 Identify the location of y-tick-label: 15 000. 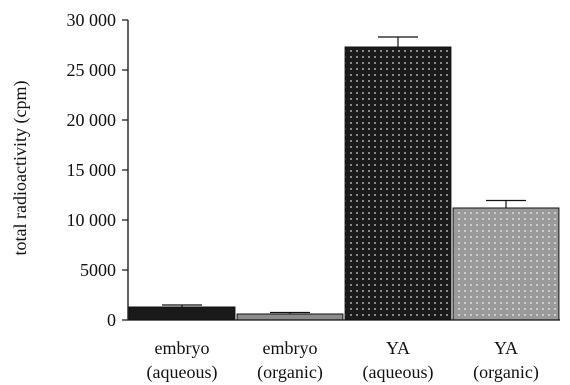
(92, 170).